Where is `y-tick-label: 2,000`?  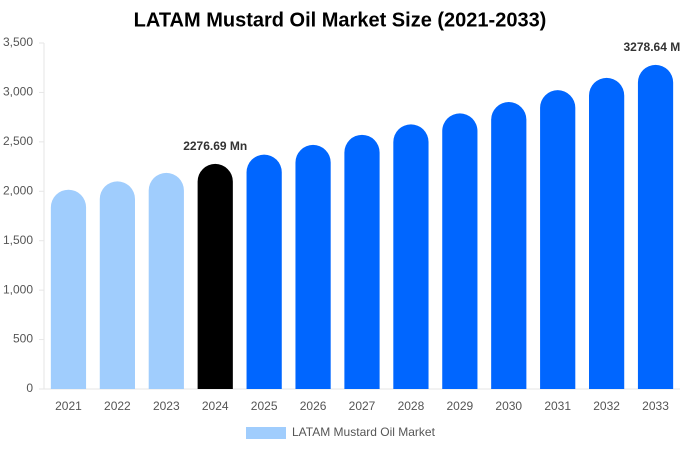 y-tick-label: 2,000 is located at coordinates (18, 190).